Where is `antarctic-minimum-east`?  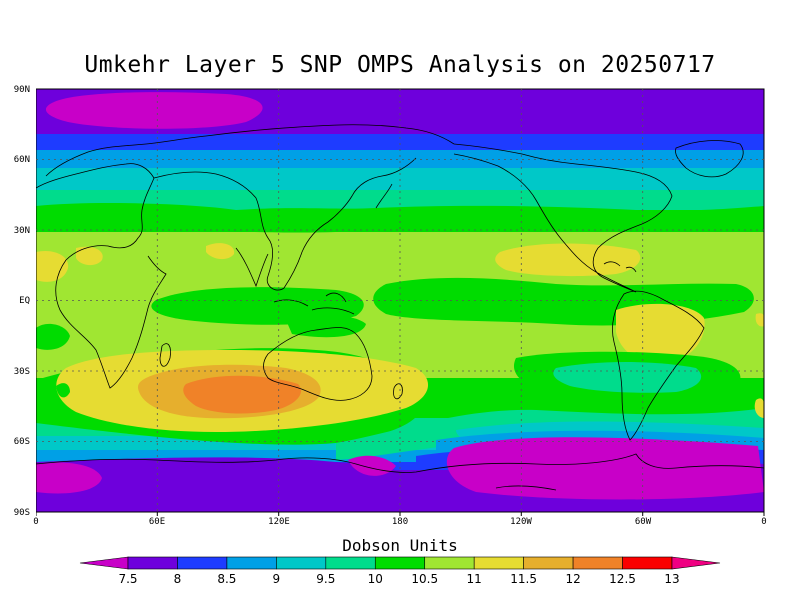 antarctic-minimum-east is located at coordinates (69, 478).